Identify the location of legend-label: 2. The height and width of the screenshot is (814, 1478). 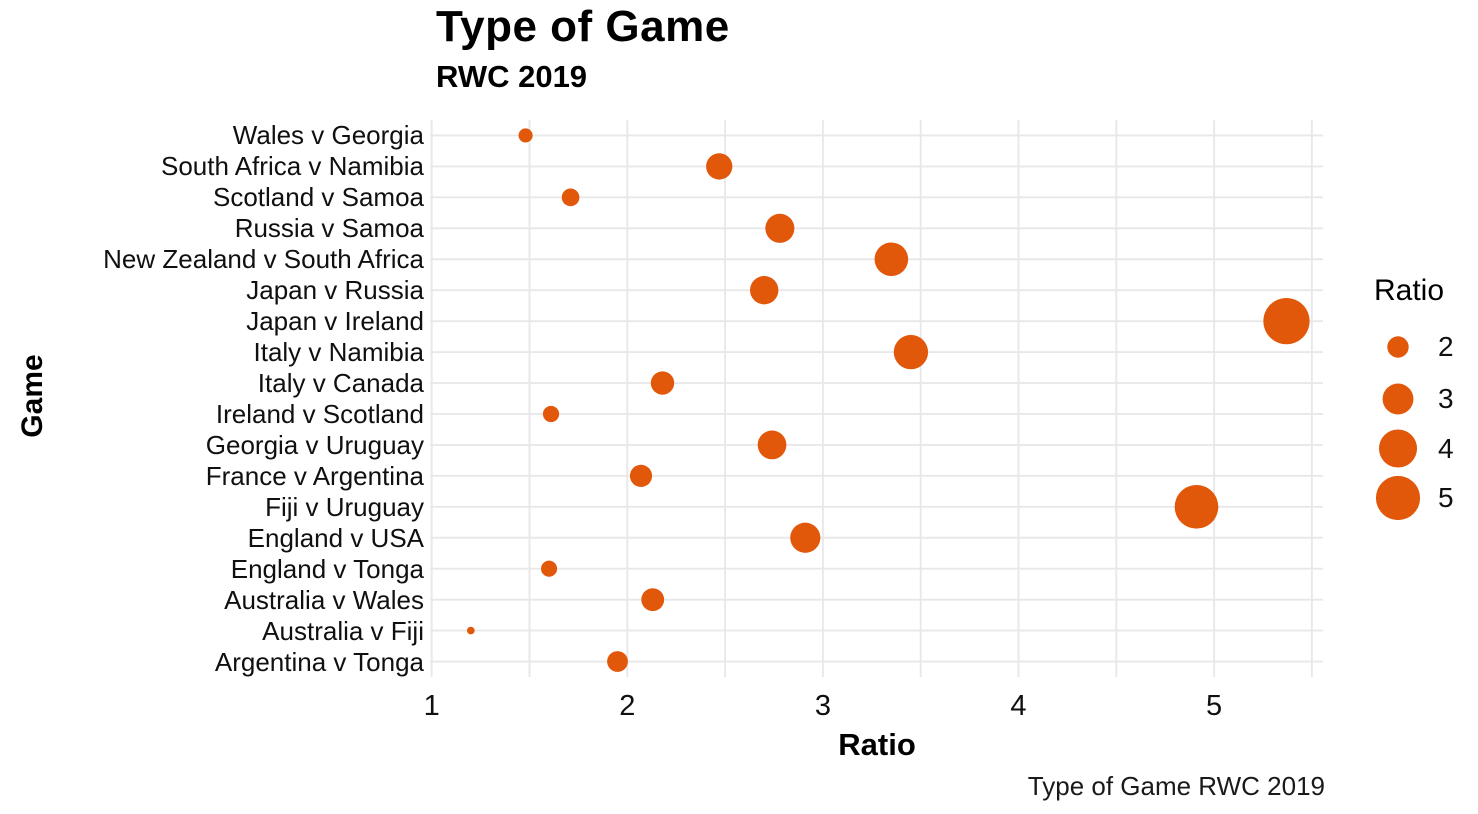
(1446, 346).